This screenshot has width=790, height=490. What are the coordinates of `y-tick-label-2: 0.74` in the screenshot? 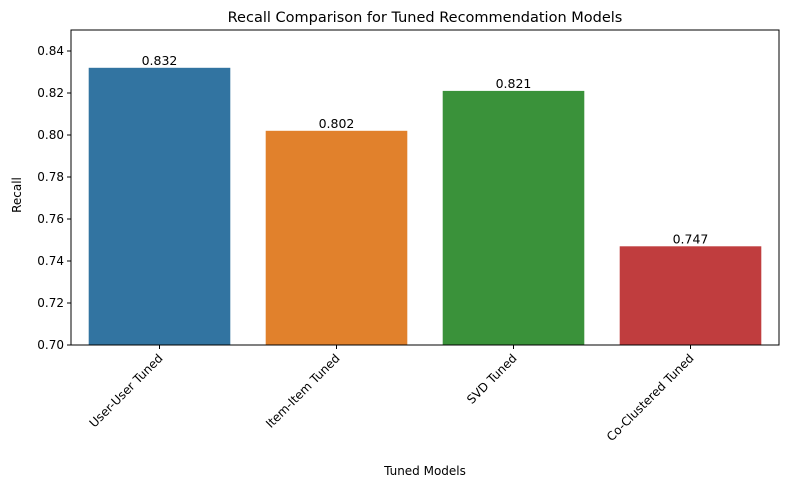 It's located at (50, 261).